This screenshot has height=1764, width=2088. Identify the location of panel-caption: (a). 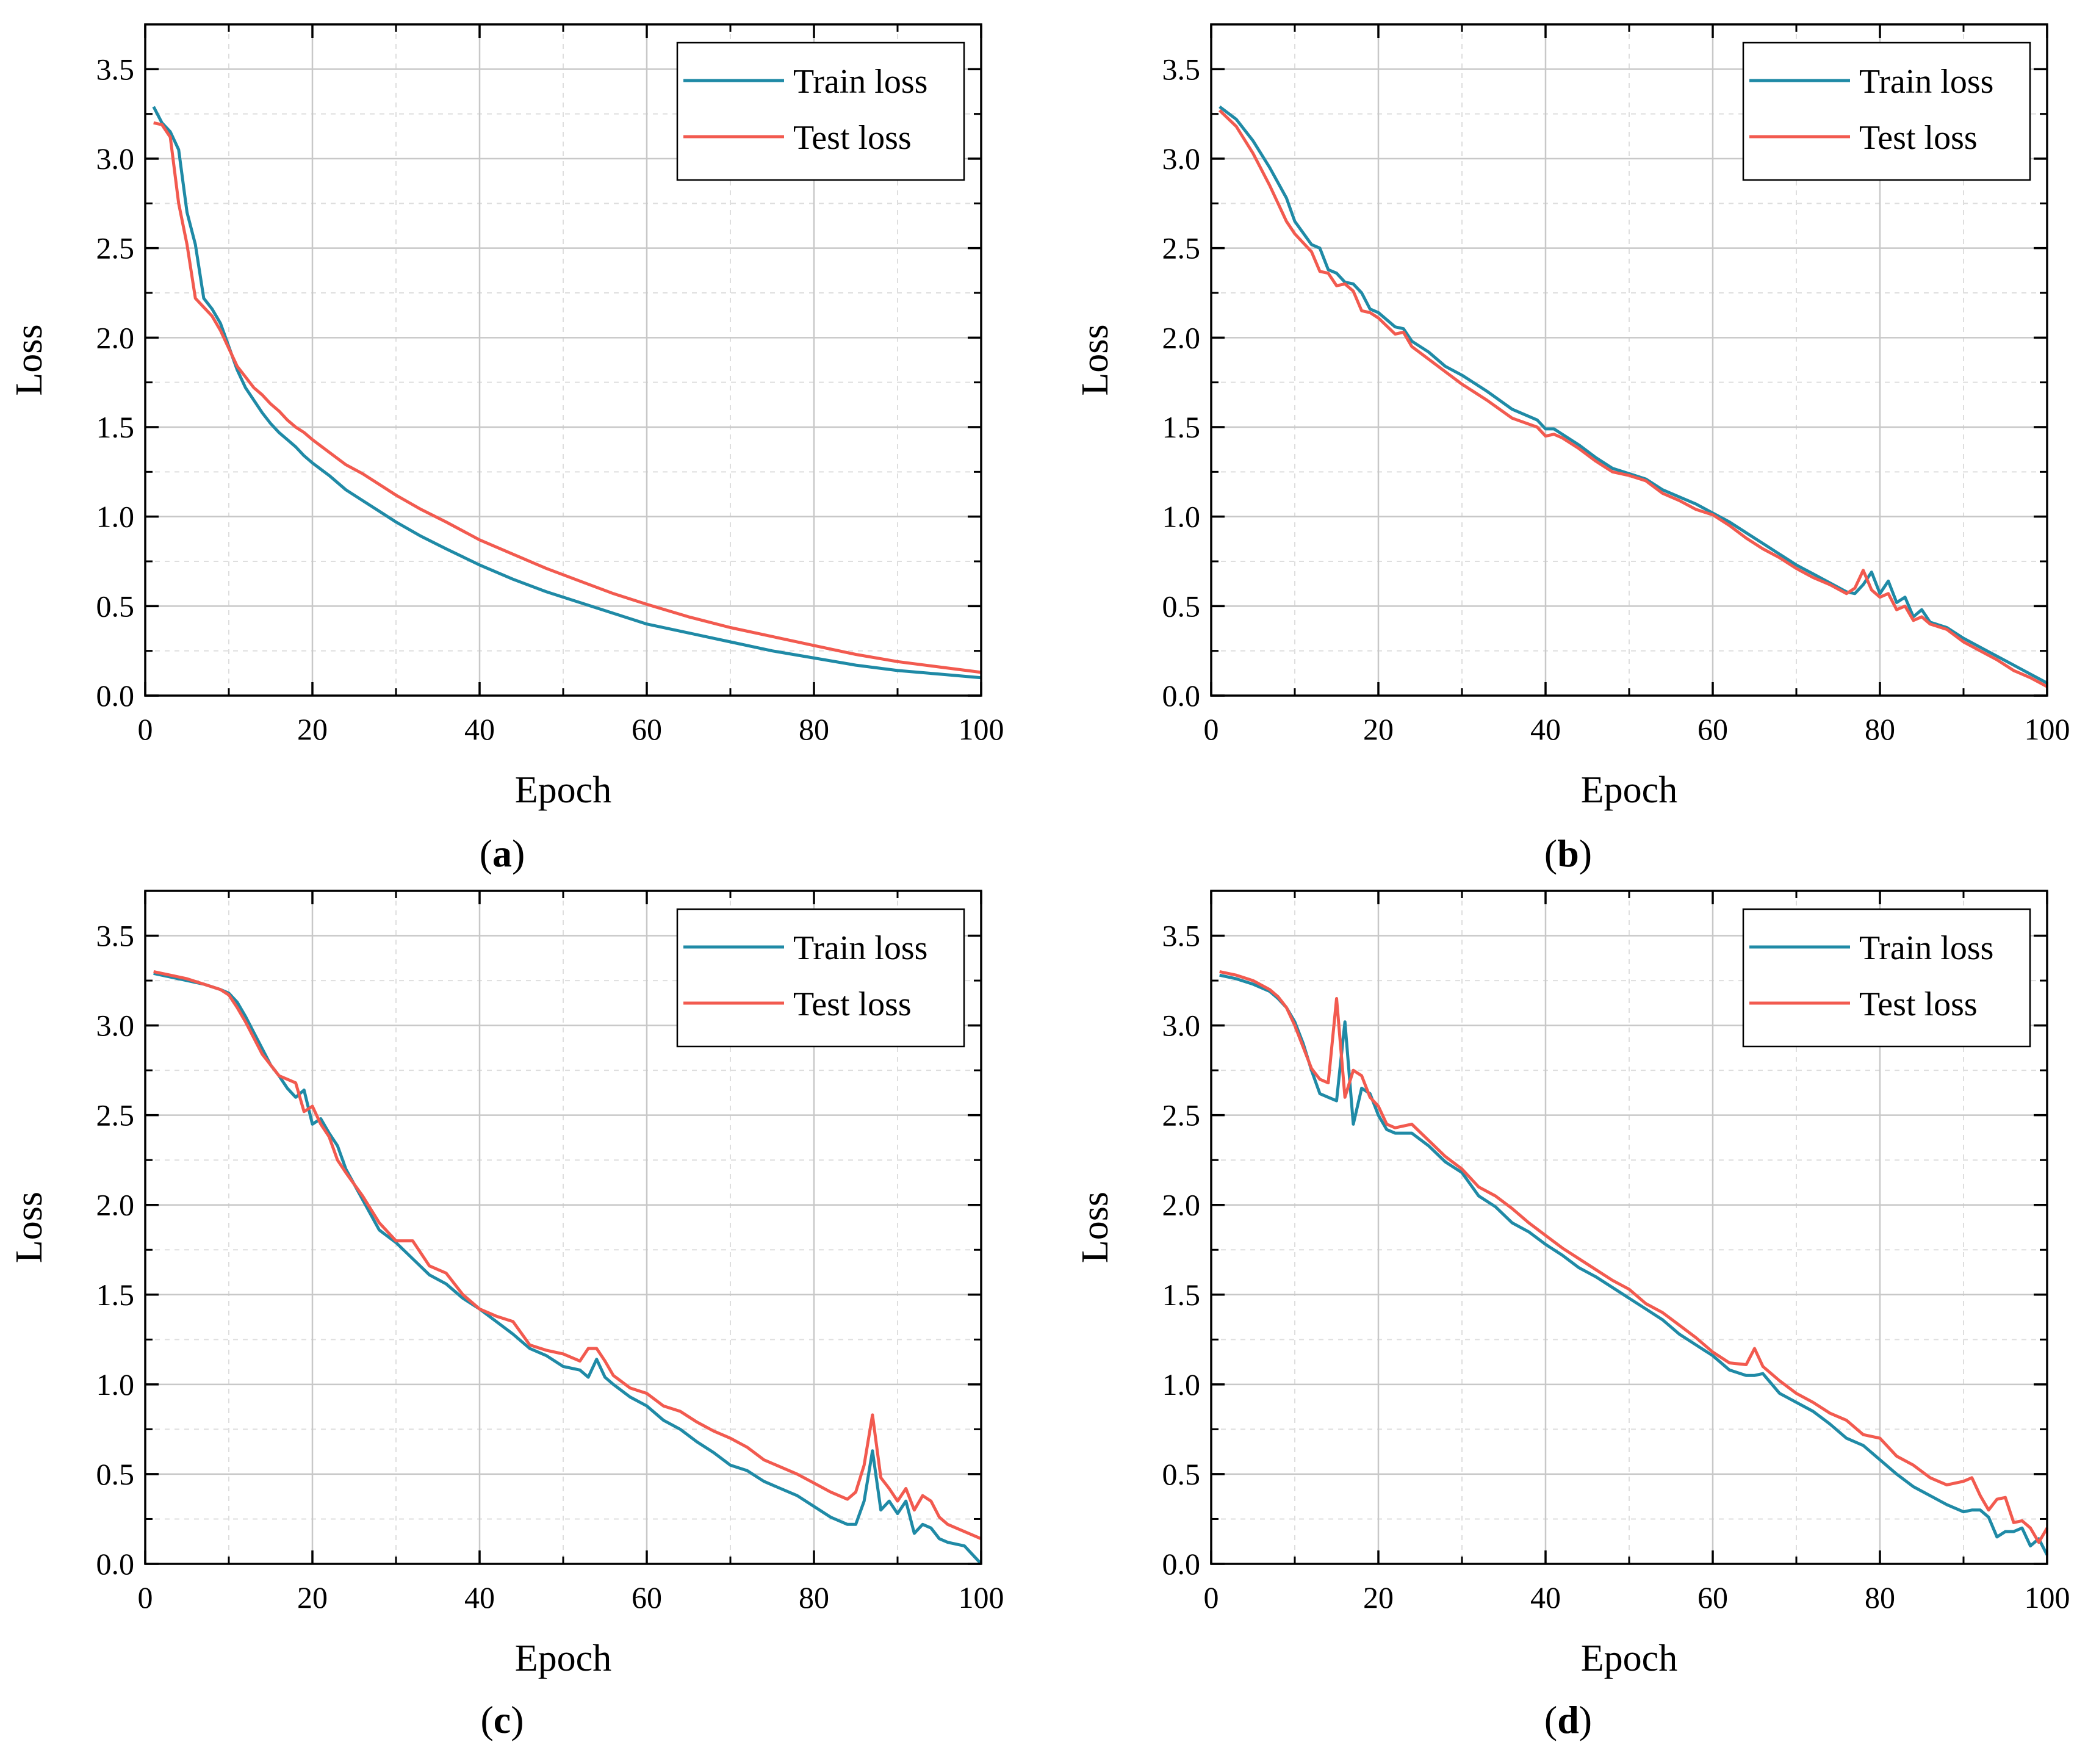
(502, 853).